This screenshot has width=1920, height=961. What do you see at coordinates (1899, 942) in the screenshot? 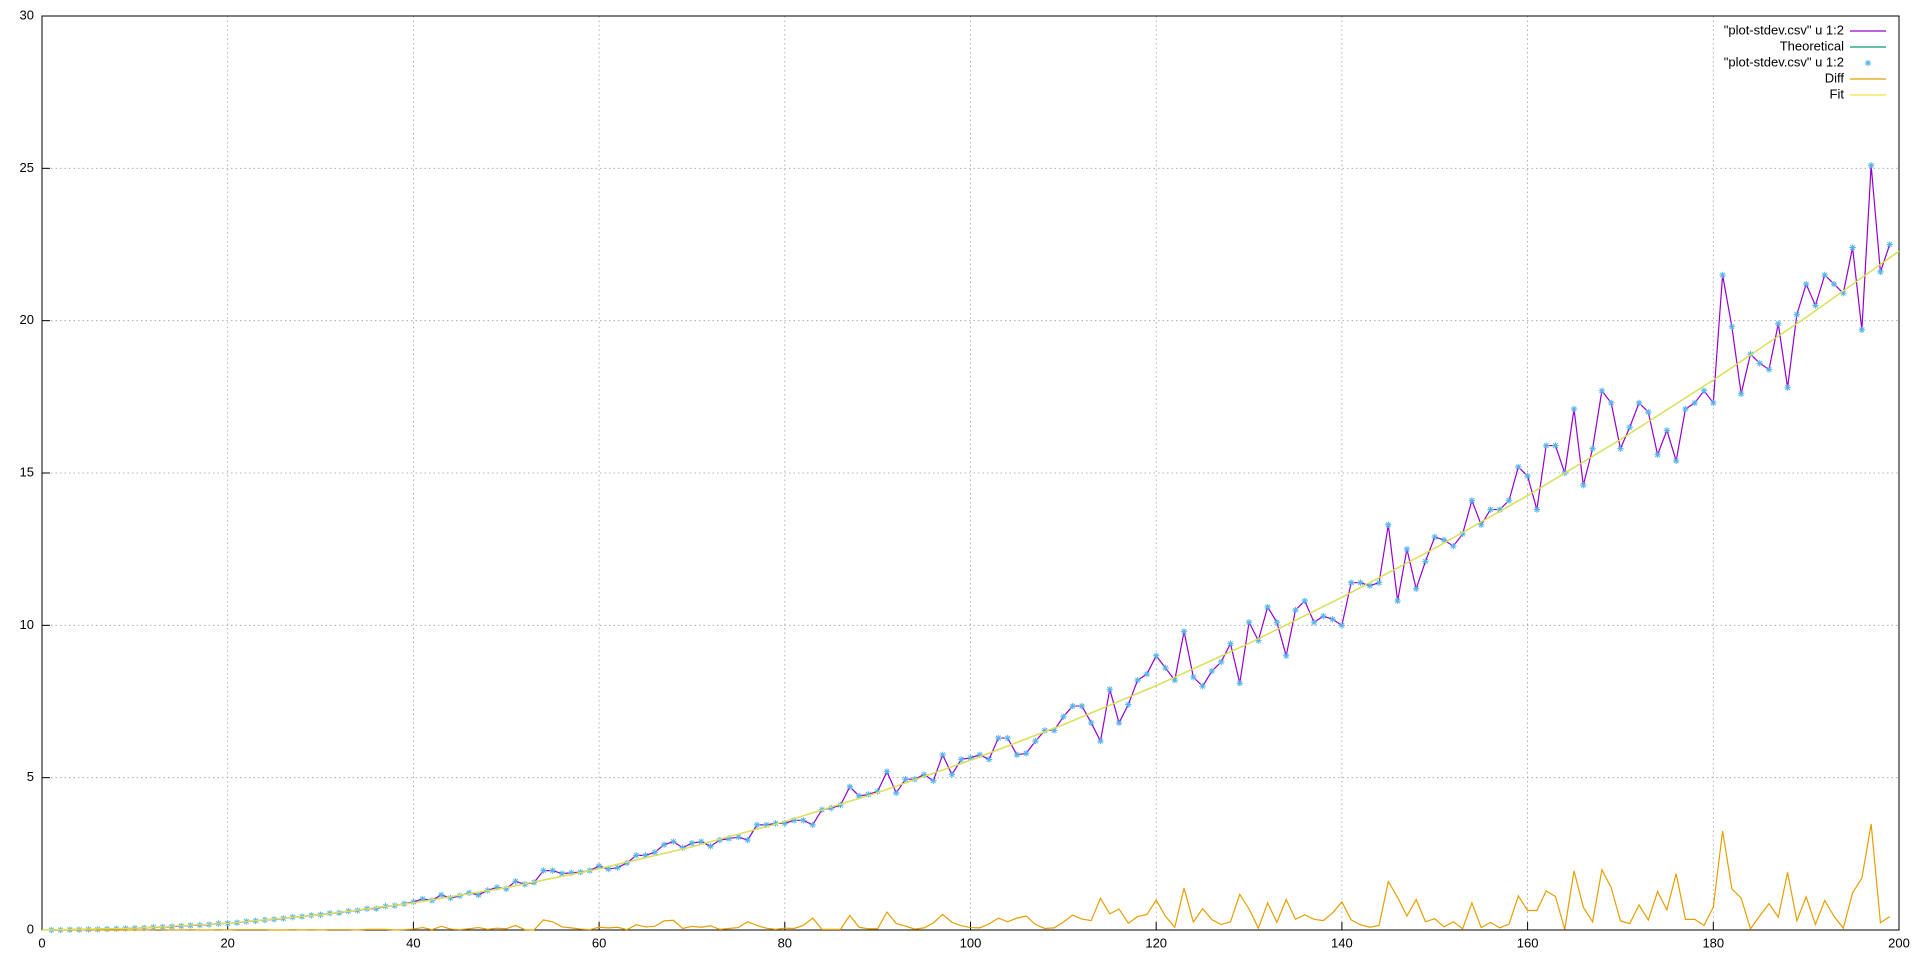
I see `x-tick-label: 200` at bounding box center [1899, 942].